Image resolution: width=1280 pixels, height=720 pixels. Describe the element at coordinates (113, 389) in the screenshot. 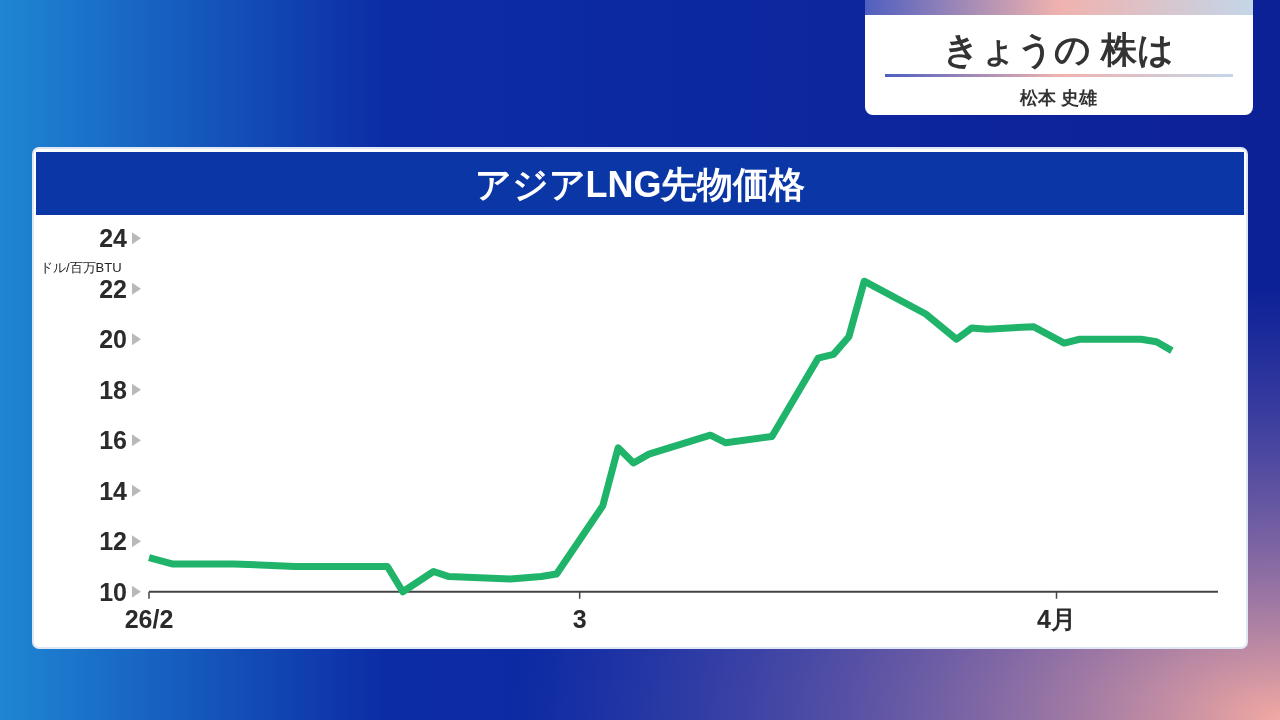

I see `y-tick-label: 18` at that location.